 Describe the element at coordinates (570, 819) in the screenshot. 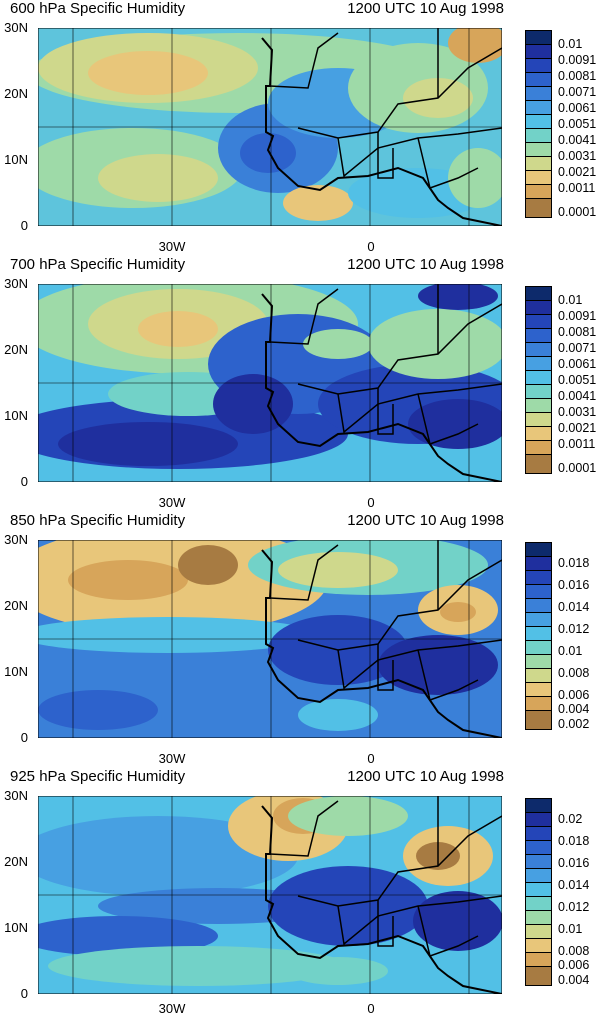

I see `legend-label: 0.02` at that location.